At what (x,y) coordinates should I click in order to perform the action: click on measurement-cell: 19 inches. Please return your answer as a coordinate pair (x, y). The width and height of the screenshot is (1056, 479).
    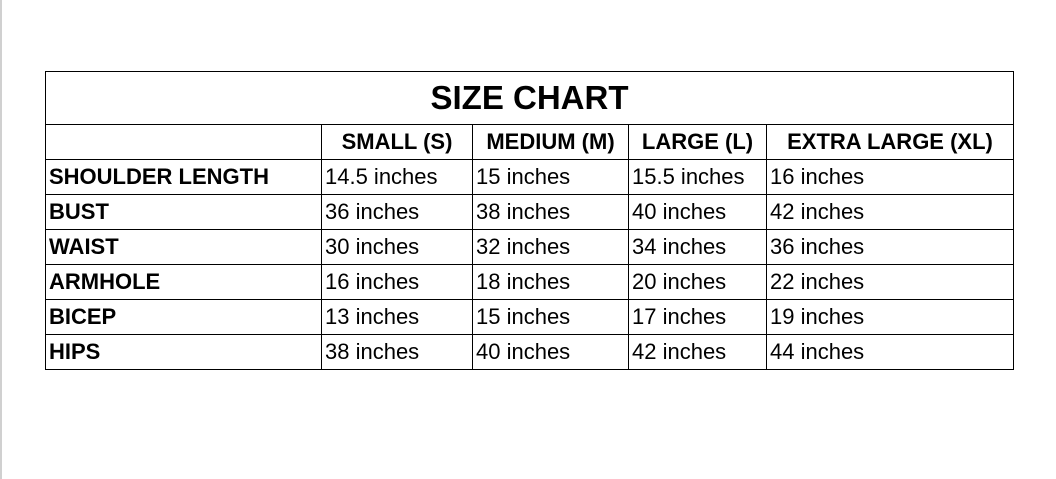
    Looking at the image, I should click on (890, 317).